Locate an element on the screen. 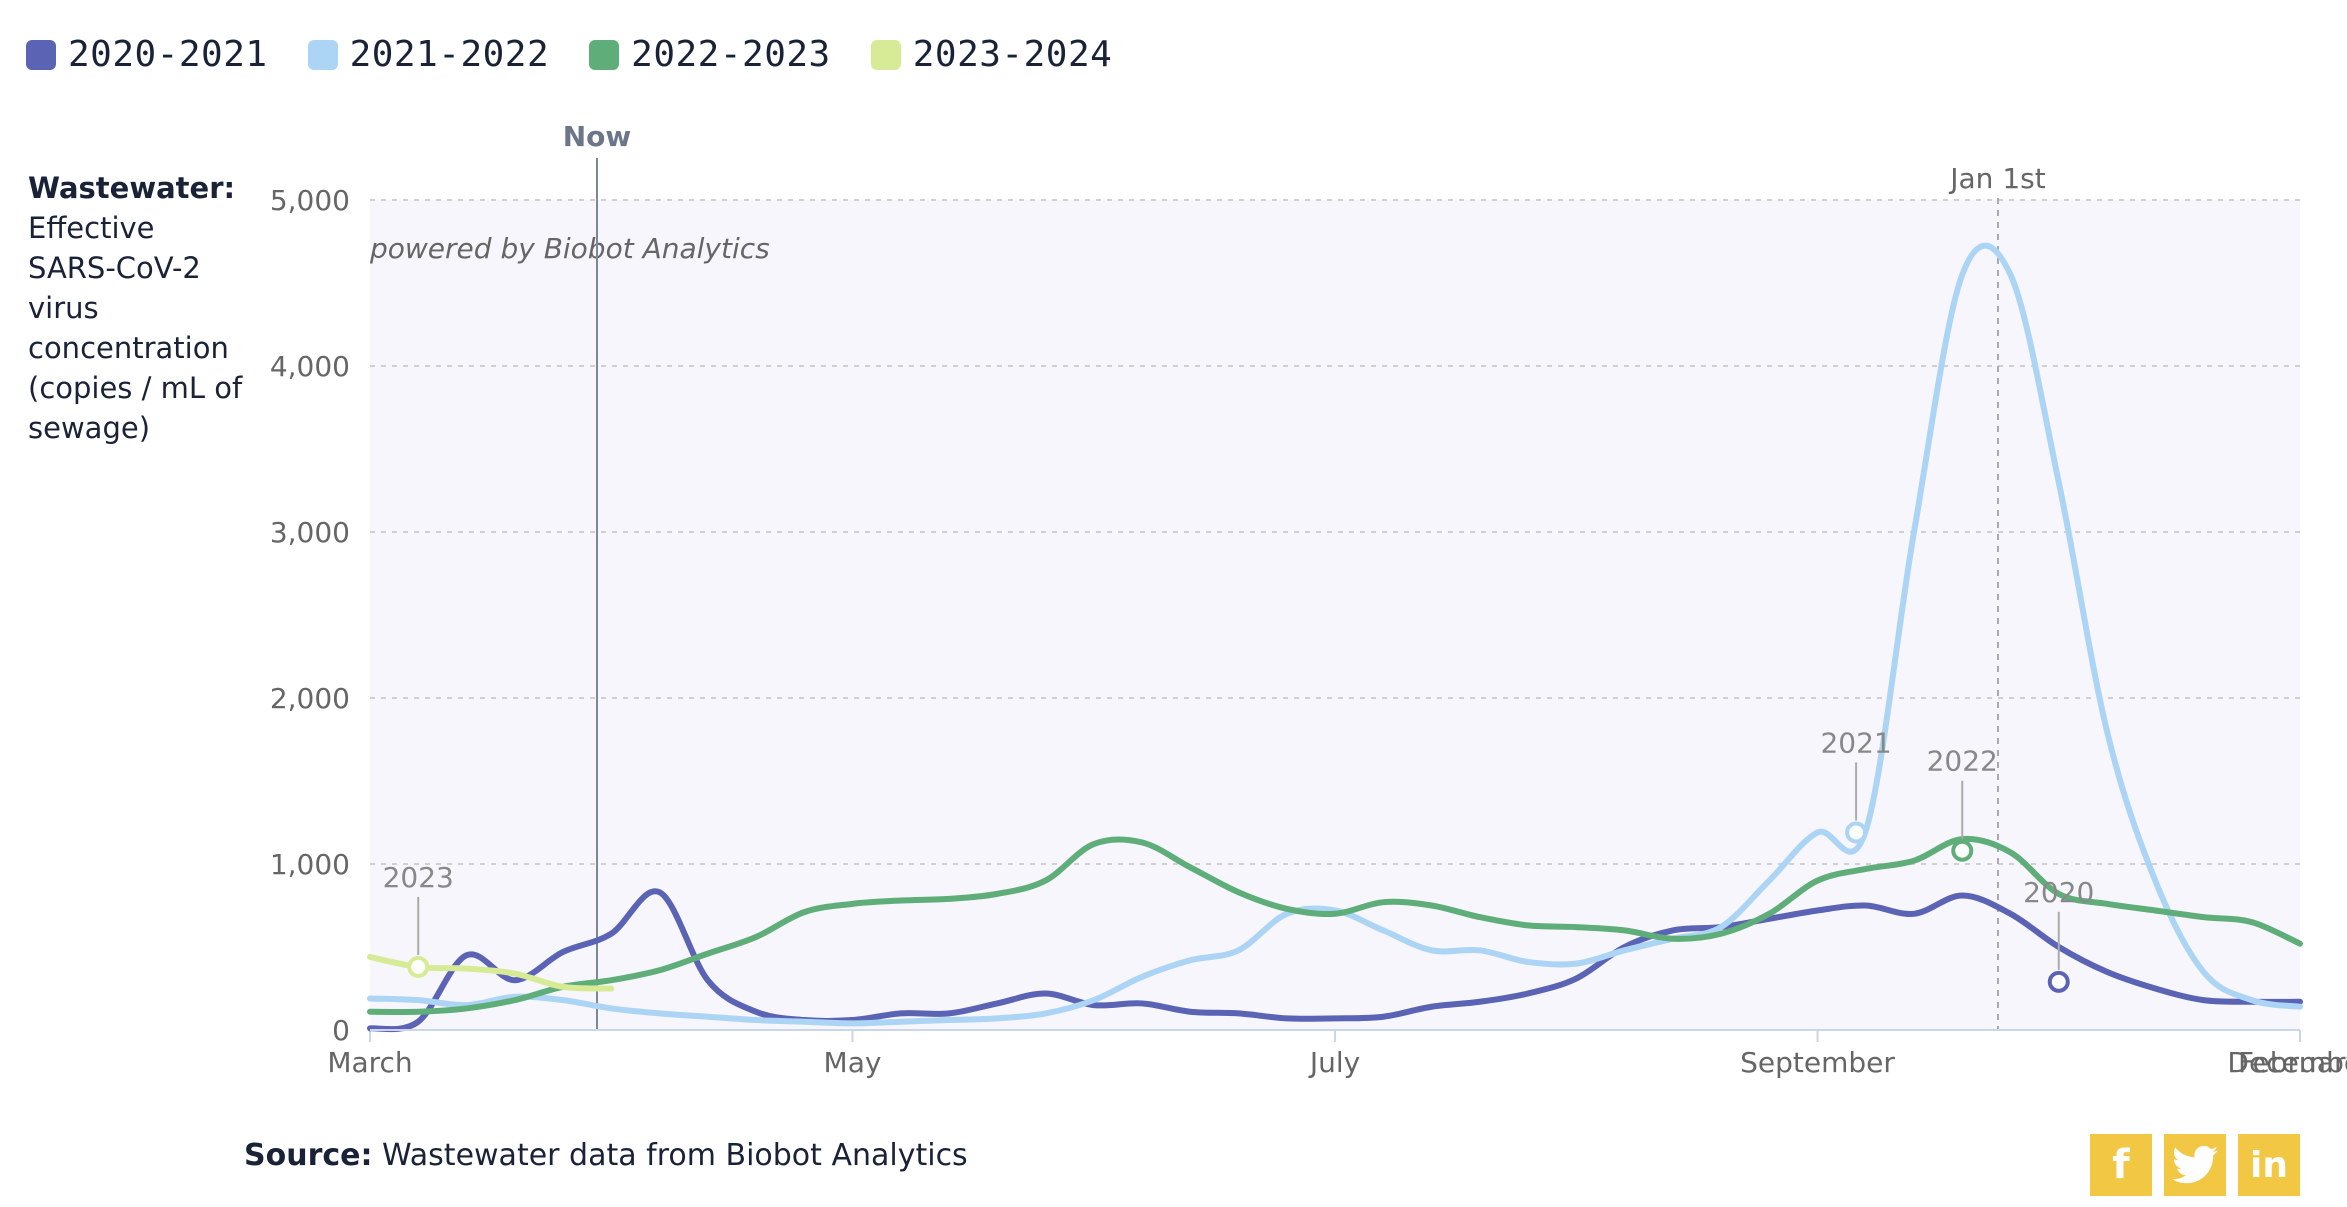 Image resolution: width=2347 pixels, height=1207 pixels. legend-item-2022-2023: 2022-2023 is located at coordinates (710, 54).